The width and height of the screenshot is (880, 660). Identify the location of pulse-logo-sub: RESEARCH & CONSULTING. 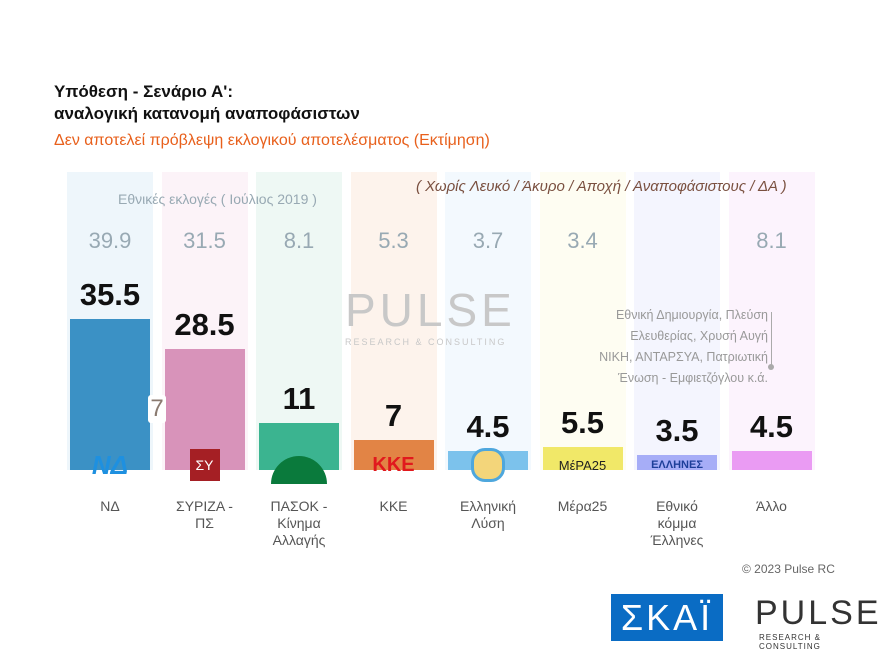
(790, 642).